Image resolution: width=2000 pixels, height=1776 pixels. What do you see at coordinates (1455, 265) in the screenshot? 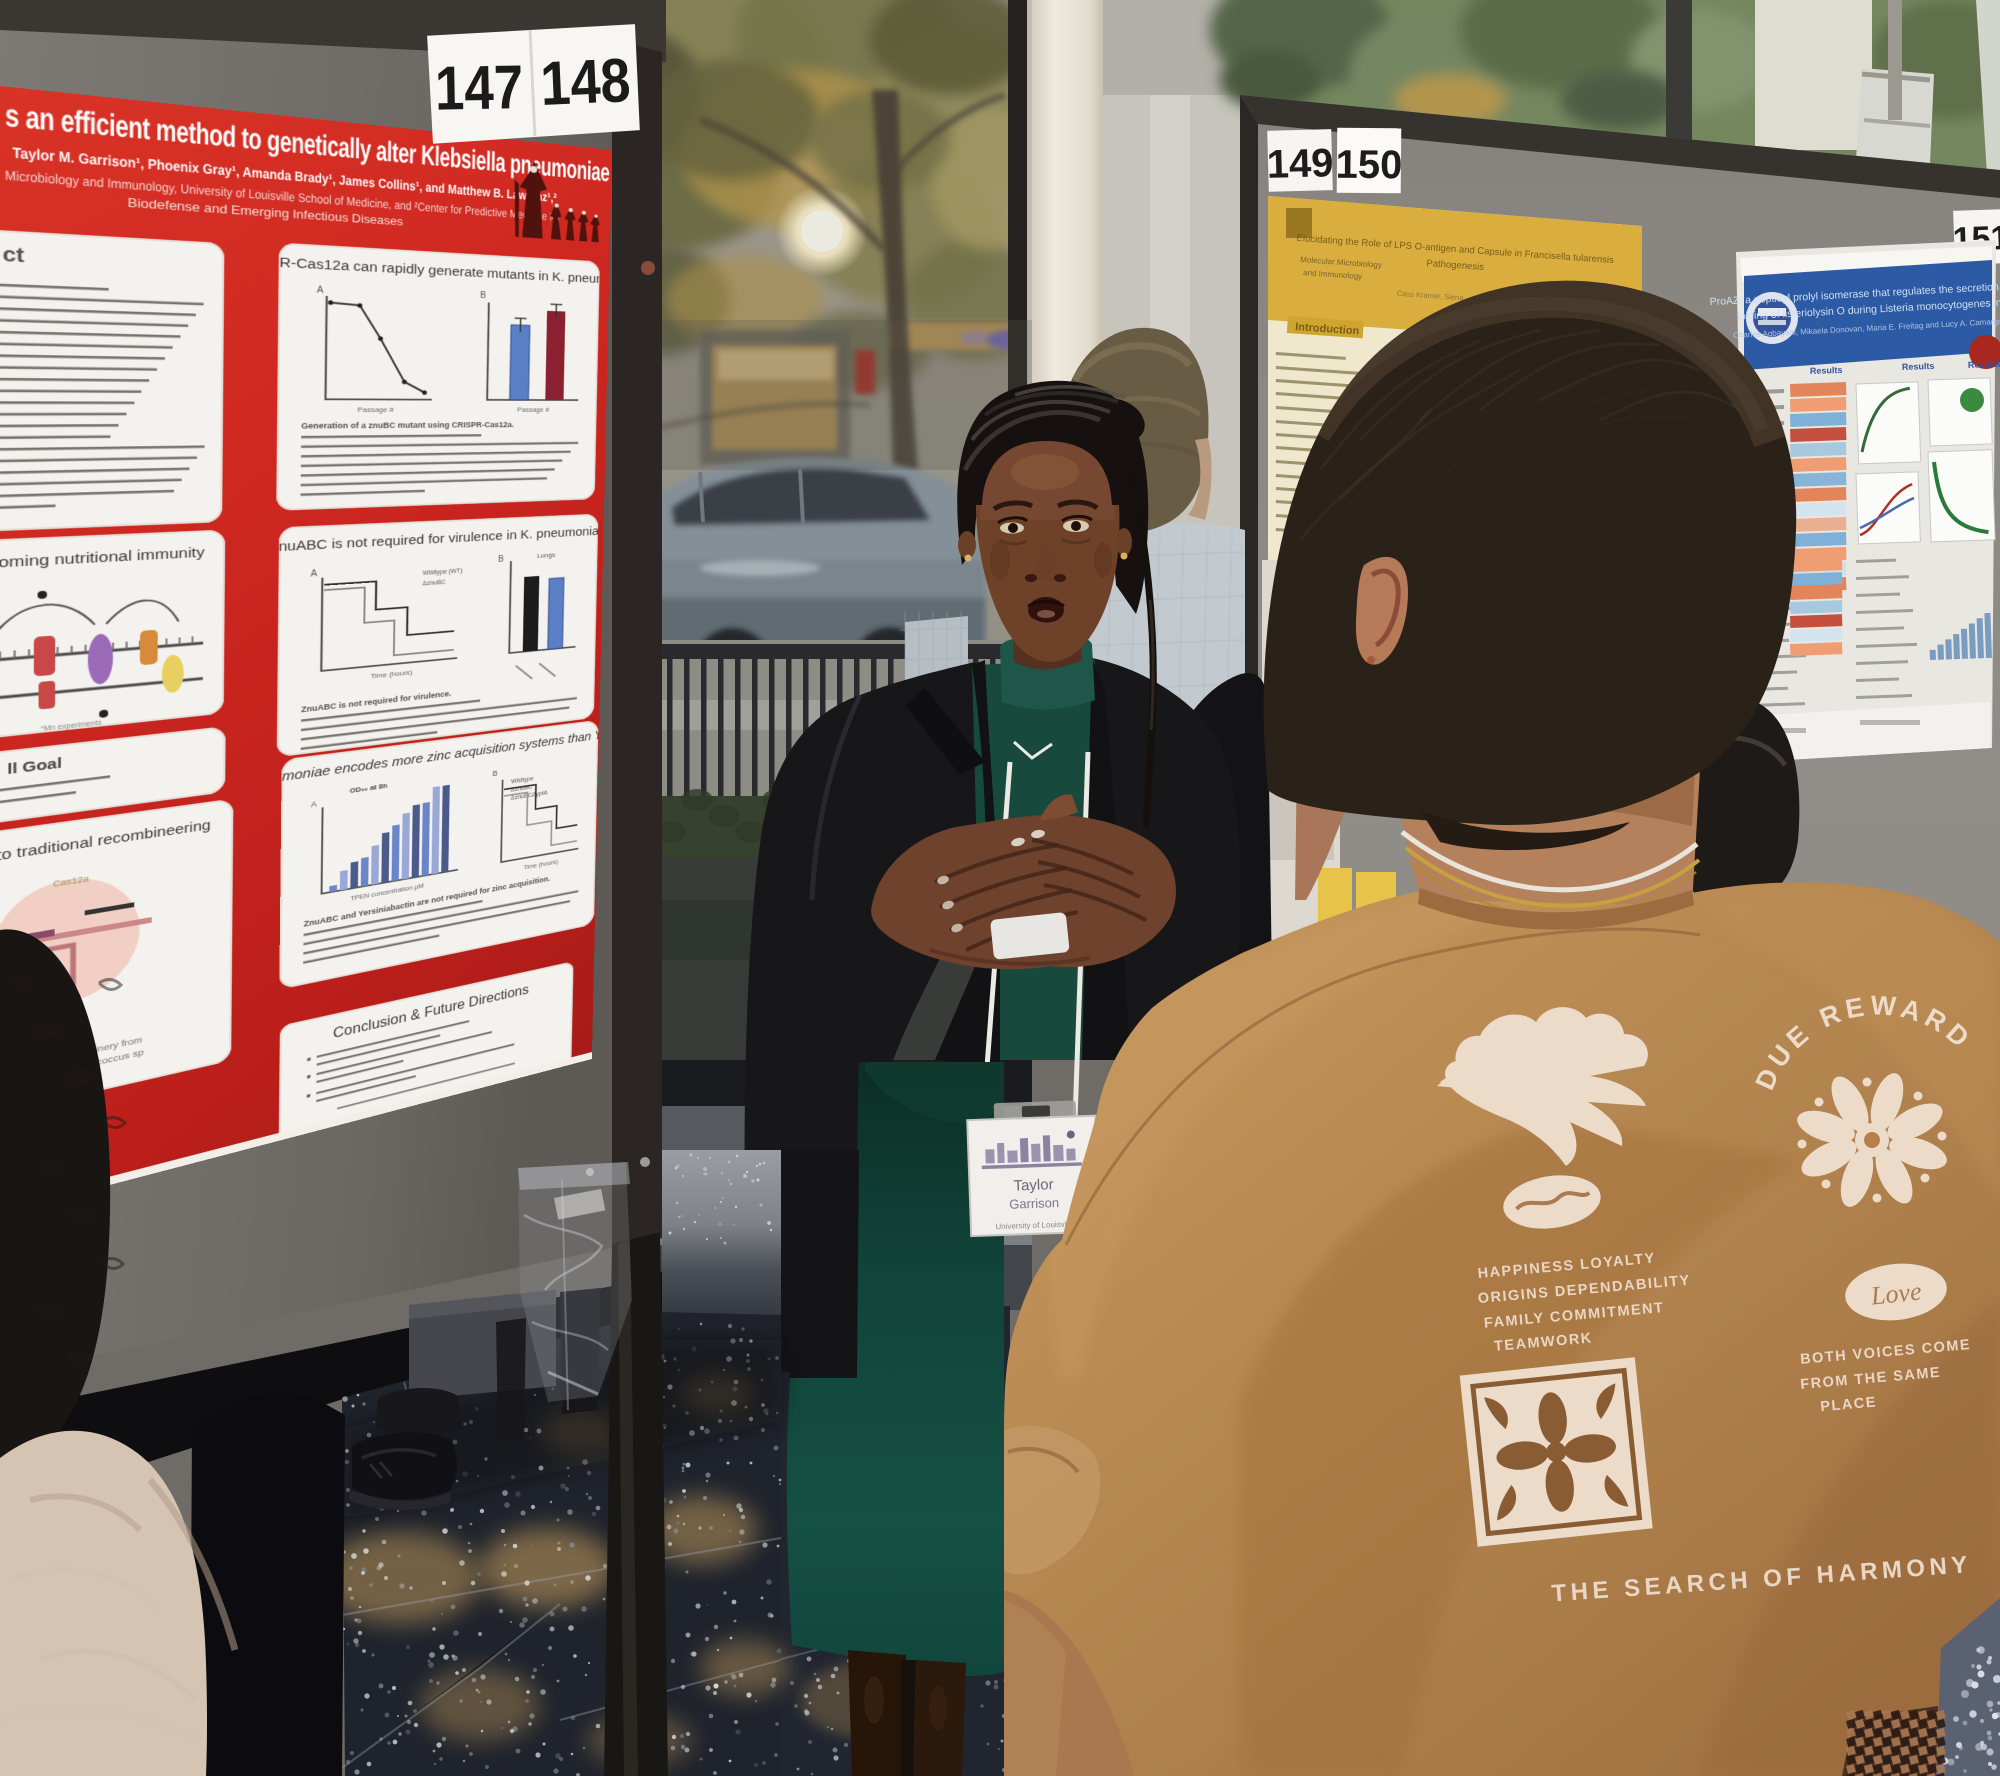
I see `svg-text: Pathogenesis` at bounding box center [1455, 265].